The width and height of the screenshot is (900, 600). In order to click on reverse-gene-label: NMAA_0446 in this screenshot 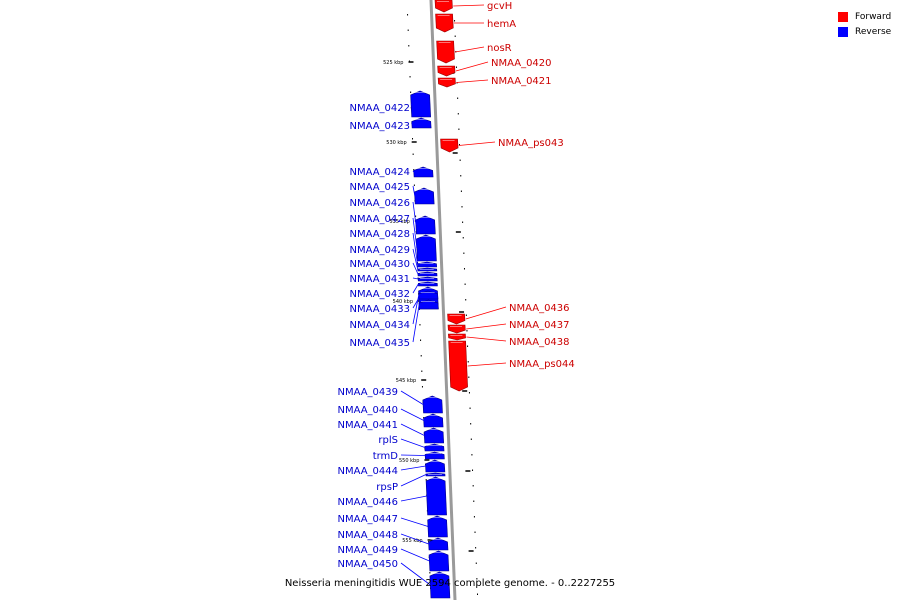, I will do `click(367, 502)`.